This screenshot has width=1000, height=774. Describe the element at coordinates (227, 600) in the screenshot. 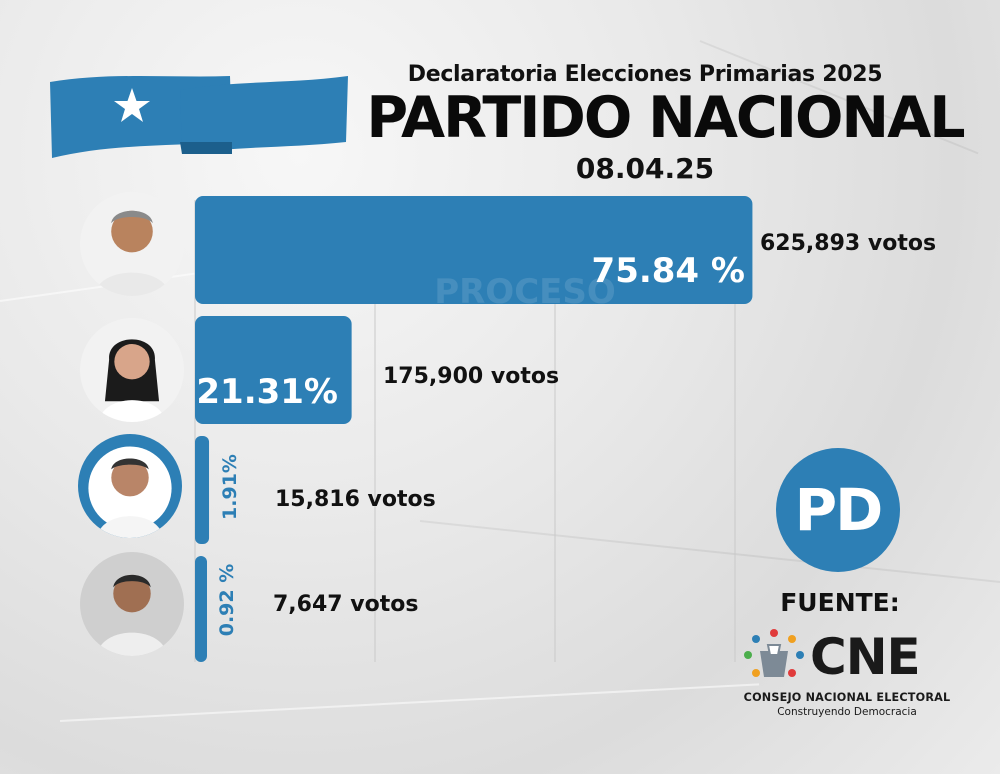

I see `percent-label: 0.92 %` at that location.